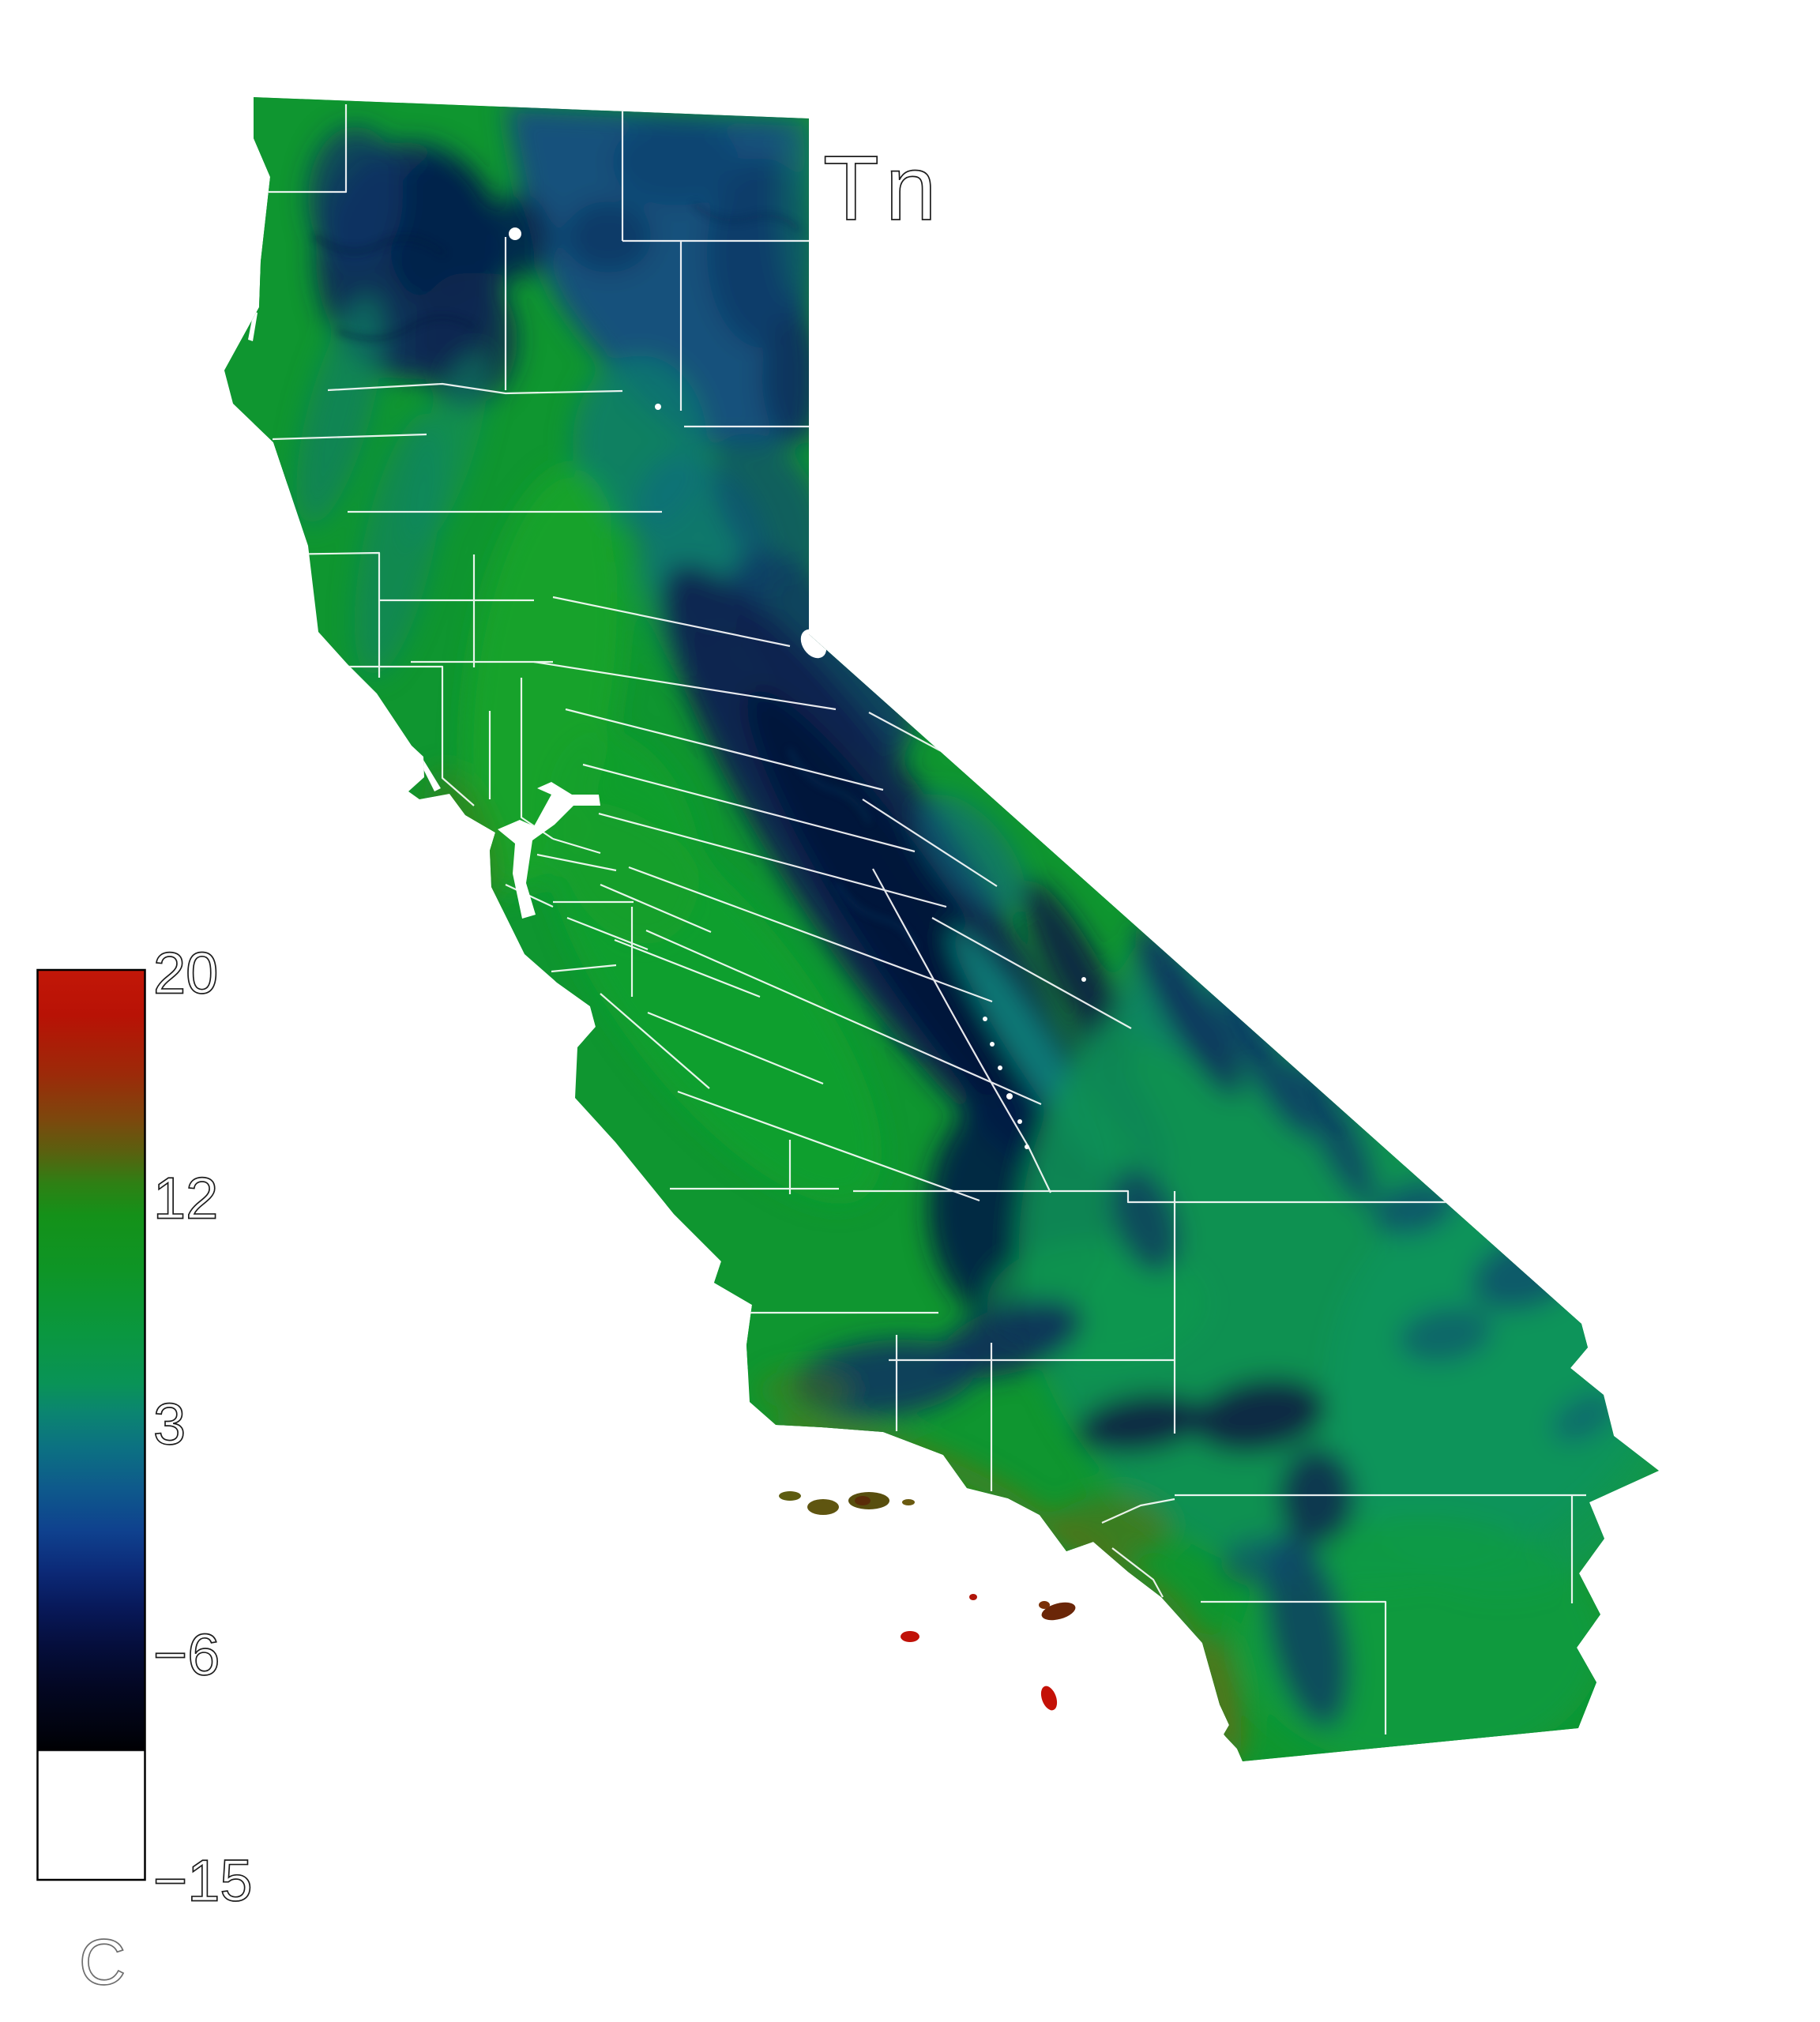 Image resolution: width=1820 pixels, height=2022 pixels. I want to click on santa-barbara-island, so click(973, 1597).